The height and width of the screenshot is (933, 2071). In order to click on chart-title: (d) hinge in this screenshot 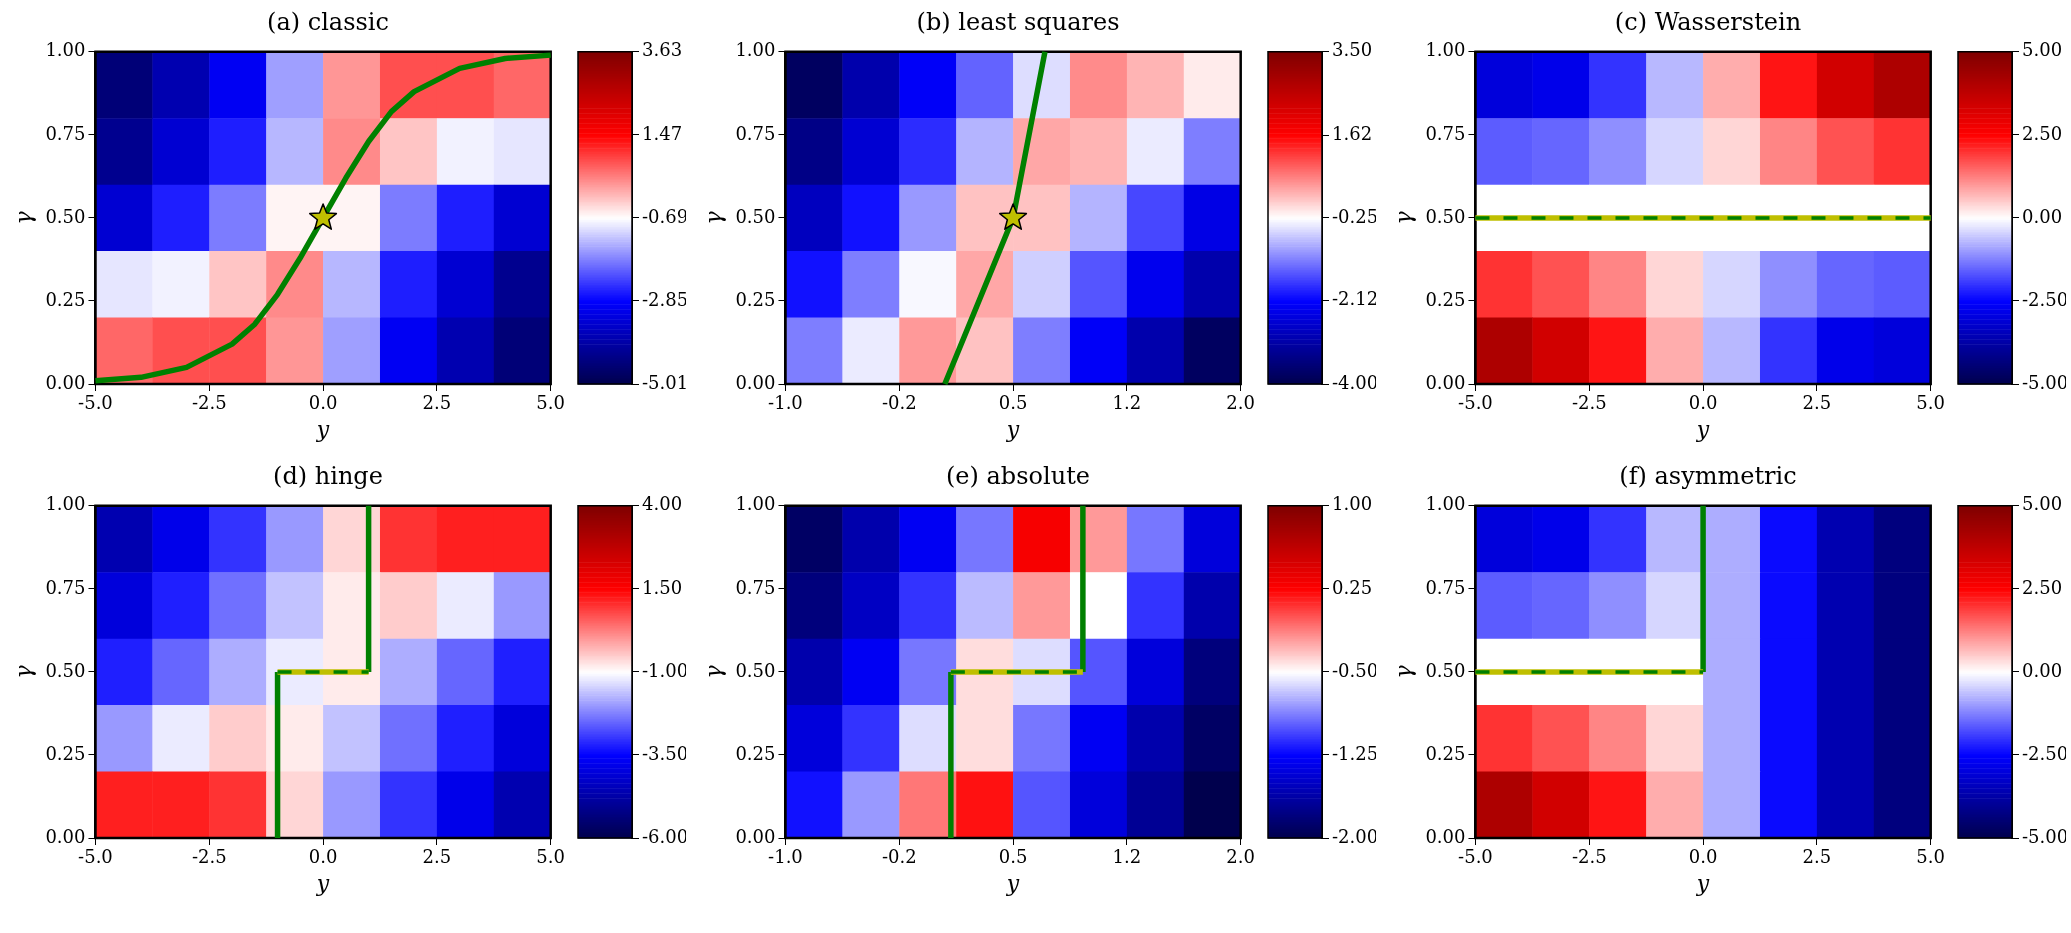, I will do `click(328, 477)`.